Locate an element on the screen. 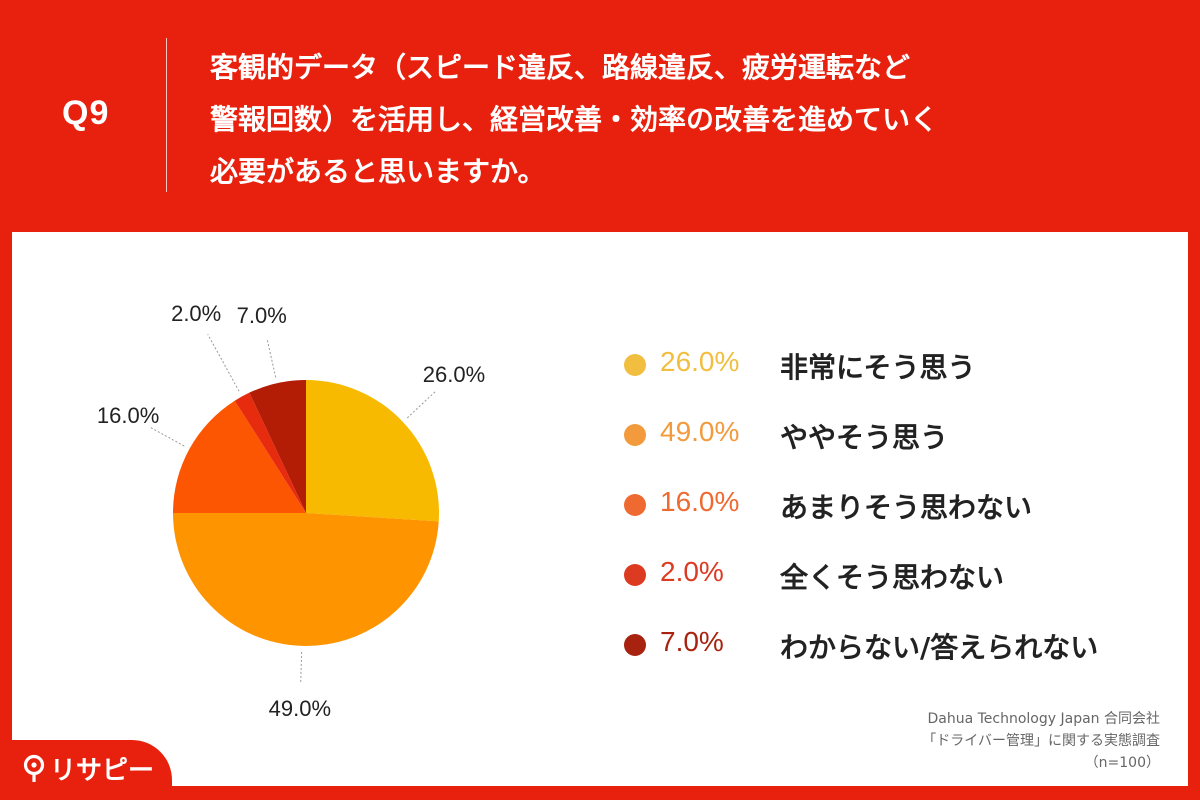 The height and width of the screenshot is (800, 1200). legend-percent: 26.0% is located at coordinates (700, 361).